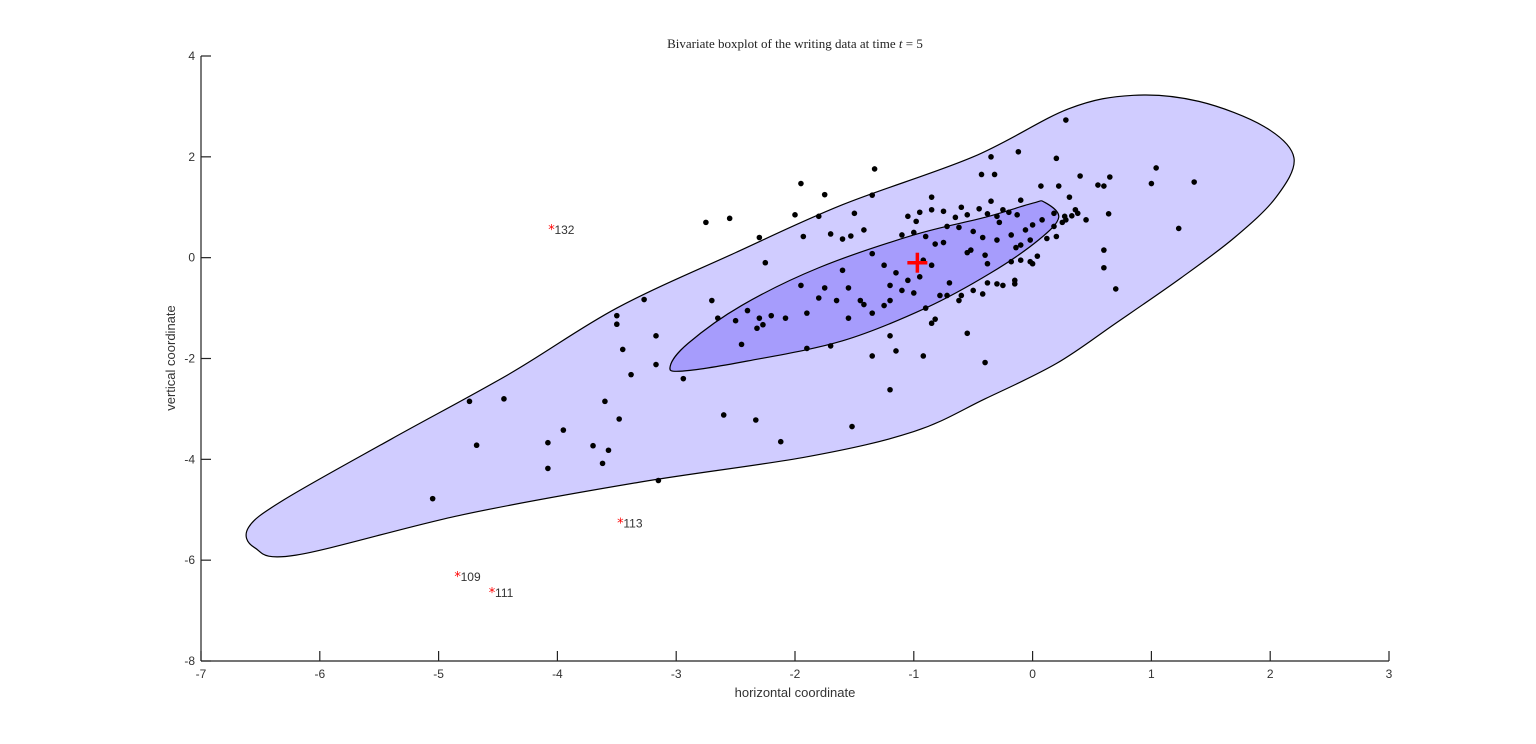 This screenshot has width=1536, height=744. I want to click on x-tick-label: 0, so click(1032, 674).